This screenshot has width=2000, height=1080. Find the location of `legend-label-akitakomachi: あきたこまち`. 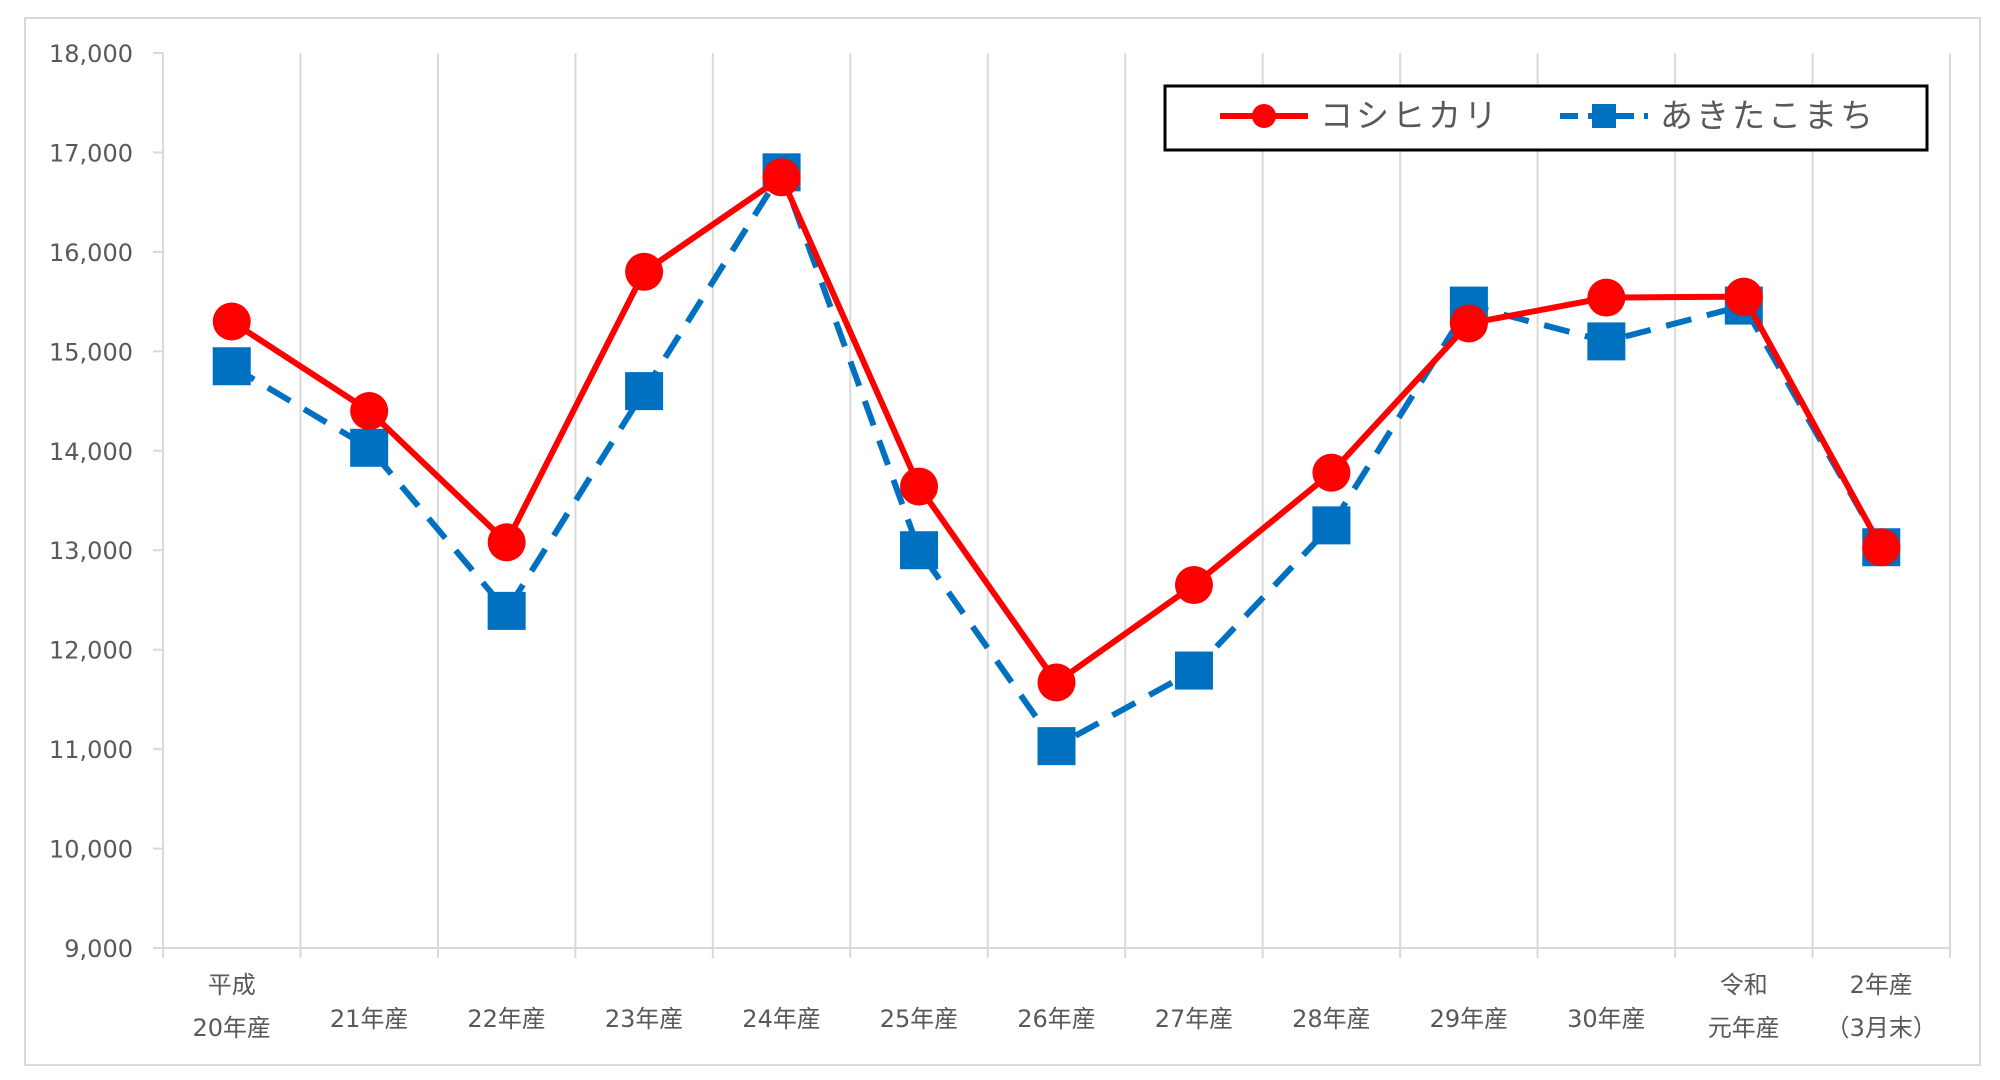

legend-label-akitakomachi: あきたこまち is located at coordinates (1768, 115).